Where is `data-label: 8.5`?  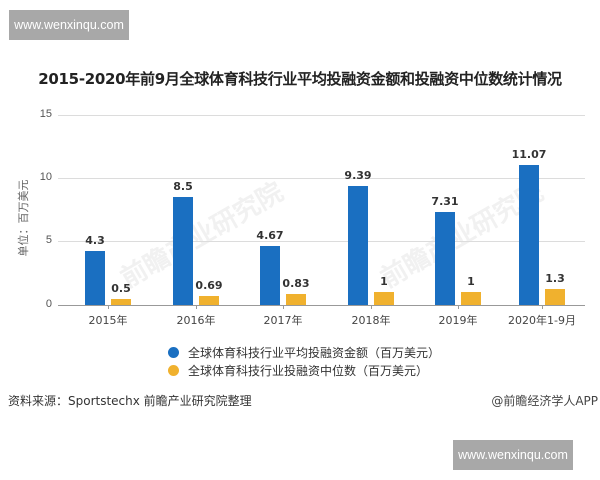
data-label: 8.5 is located at coordinates (183, 187).